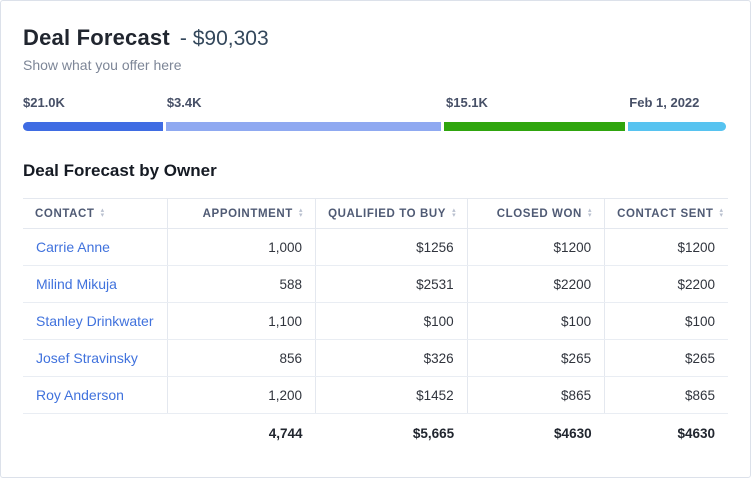 Image resolution: width=751 pixels, height=478 pixels. I want to click on page-header: Deal Forecast - $90,303, so click(375, 38).